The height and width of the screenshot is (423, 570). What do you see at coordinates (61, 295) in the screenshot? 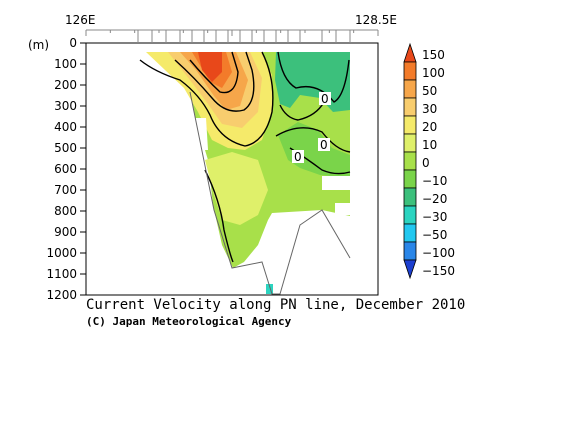
I see `y-tick-label: 1200` at bounding box center [61, 295].